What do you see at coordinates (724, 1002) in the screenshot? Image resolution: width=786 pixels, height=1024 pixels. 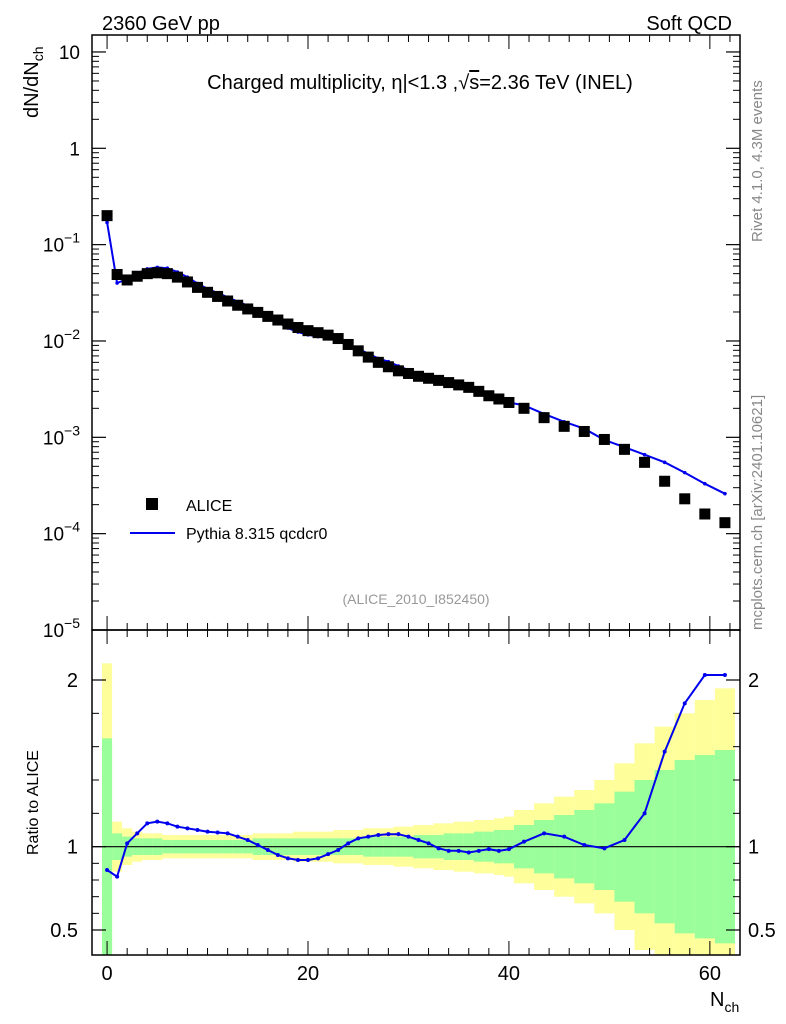 I see `ratio-x-axis-label: Nch` at bounding box center [724, 1002].